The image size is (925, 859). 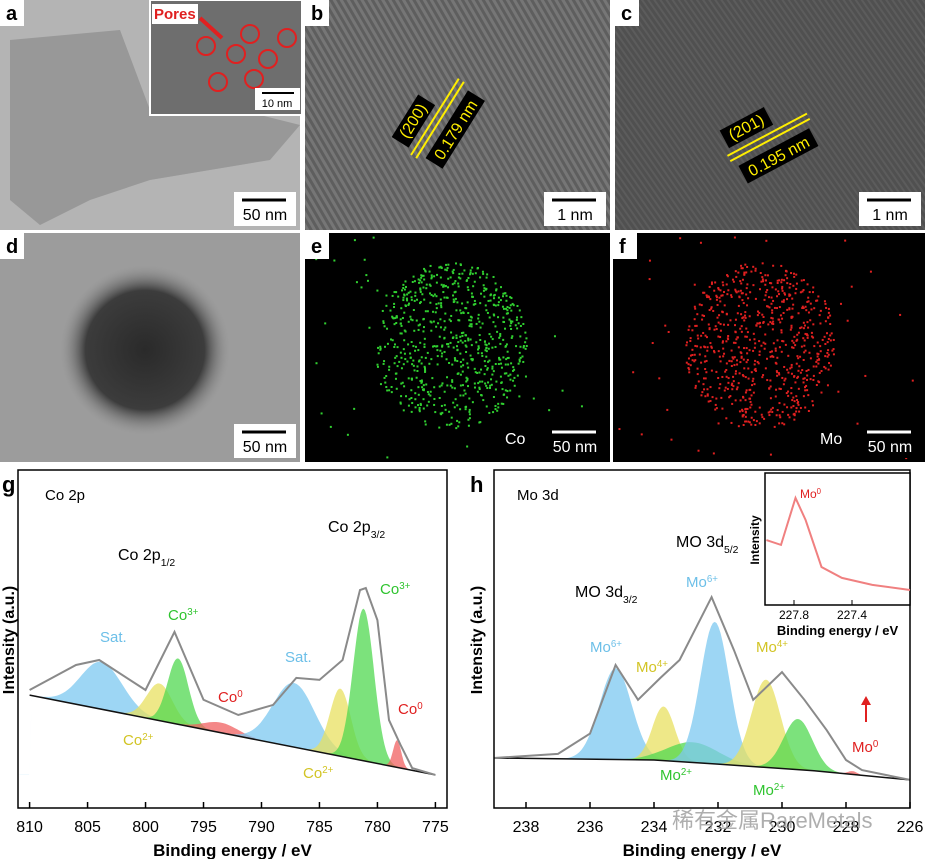 I want to click on peak-fit, so click(x=798, y=747).